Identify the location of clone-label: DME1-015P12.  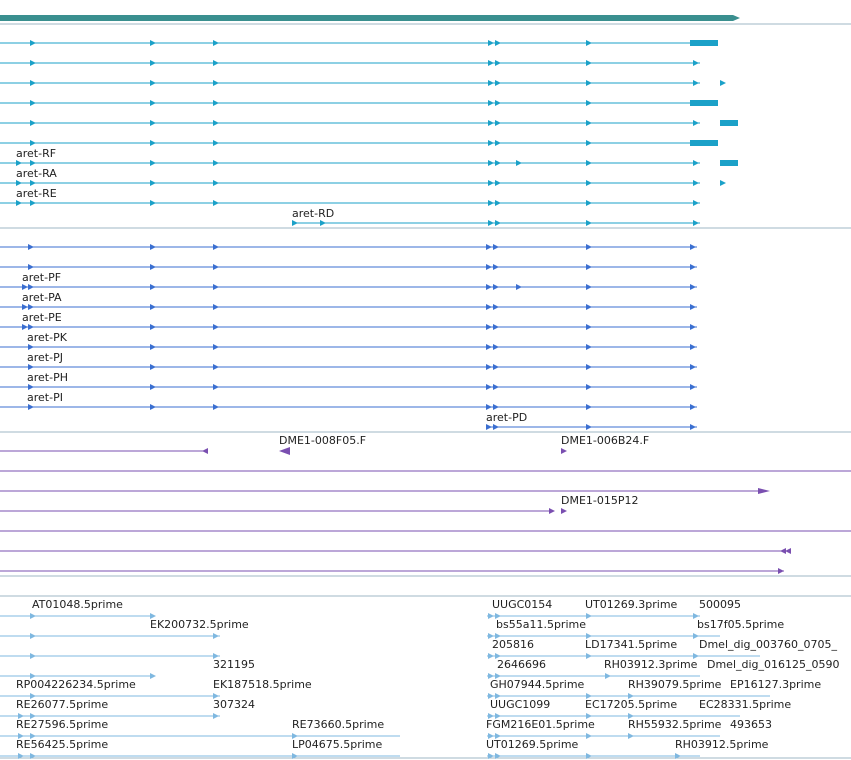
(600, 500).